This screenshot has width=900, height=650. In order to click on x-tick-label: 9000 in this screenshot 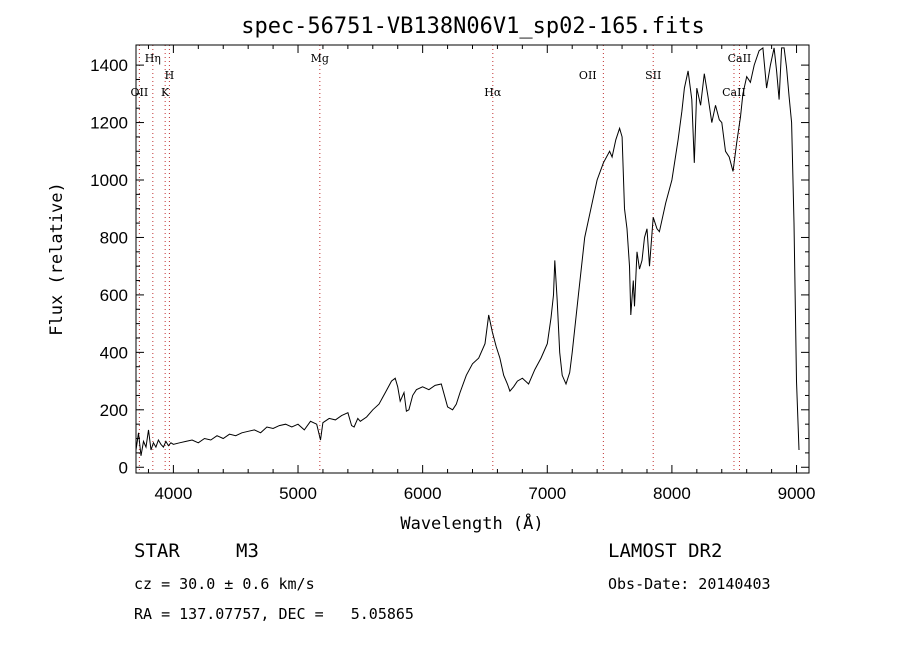, I will do `click(797, 493)`.